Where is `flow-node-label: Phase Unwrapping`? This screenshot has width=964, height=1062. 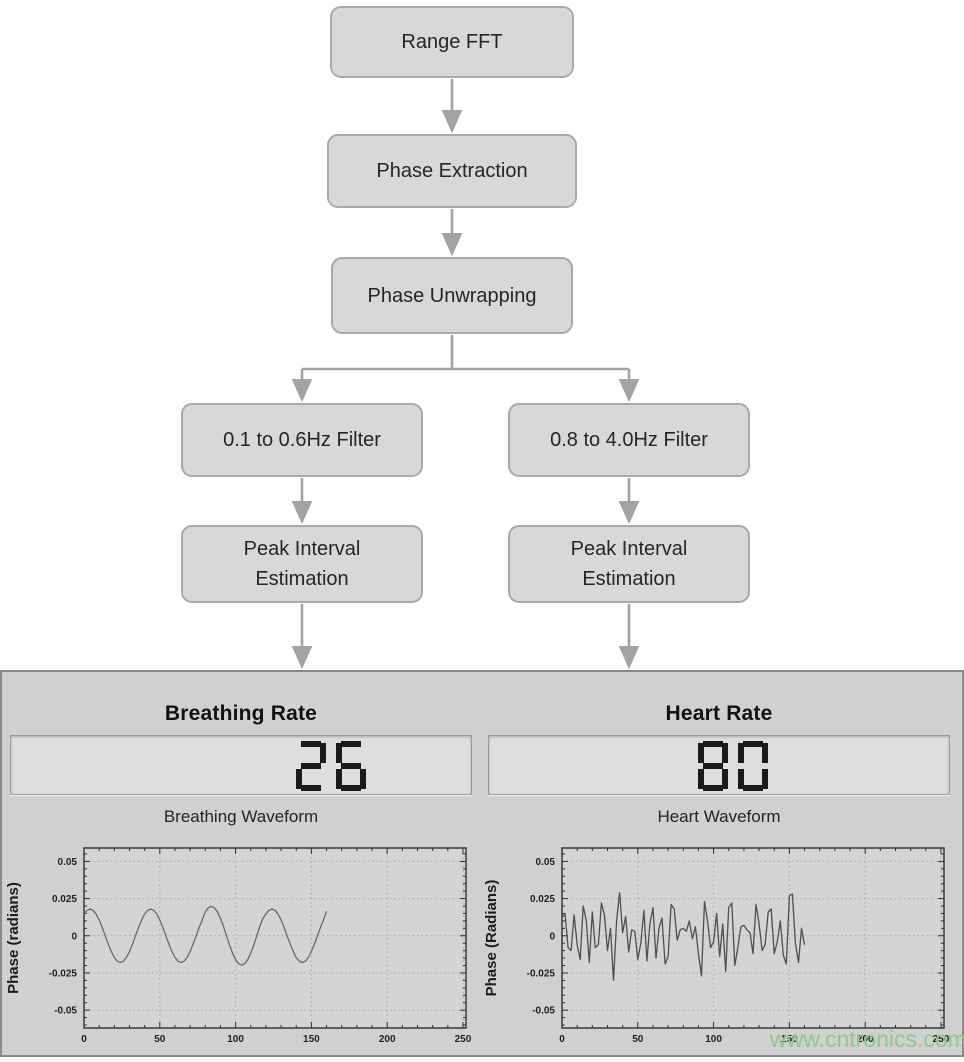
flow-node-label: Phase Unwrapping is located at coordinates (452, 295).